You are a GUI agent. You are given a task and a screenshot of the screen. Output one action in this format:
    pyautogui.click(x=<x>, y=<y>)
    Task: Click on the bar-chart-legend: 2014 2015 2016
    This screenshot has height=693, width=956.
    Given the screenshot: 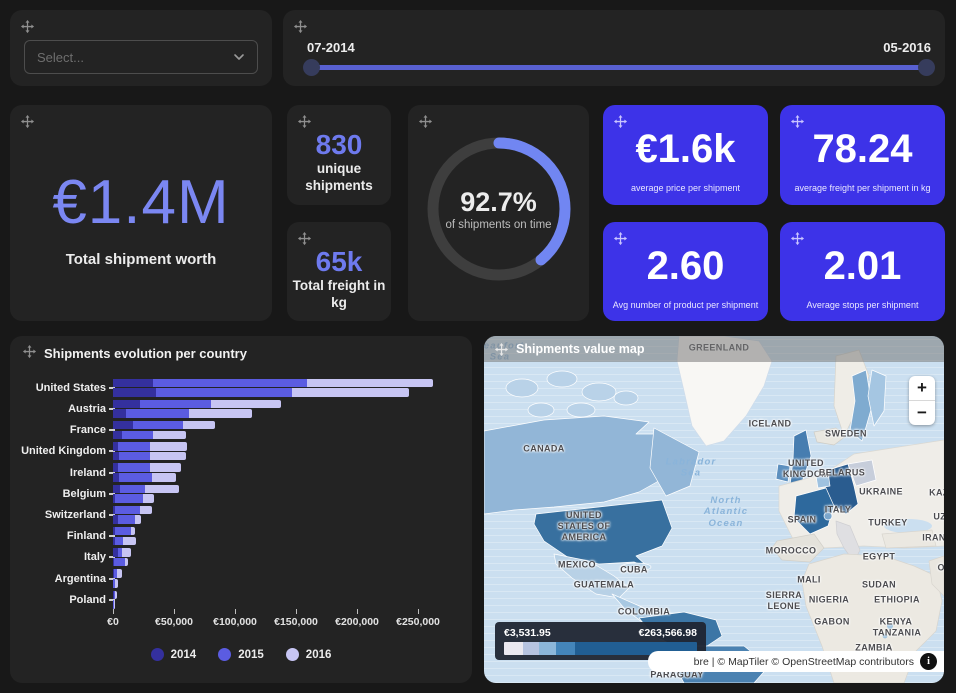 What is the action you would take?
    pyautogui.click(x=241, y=654)
    